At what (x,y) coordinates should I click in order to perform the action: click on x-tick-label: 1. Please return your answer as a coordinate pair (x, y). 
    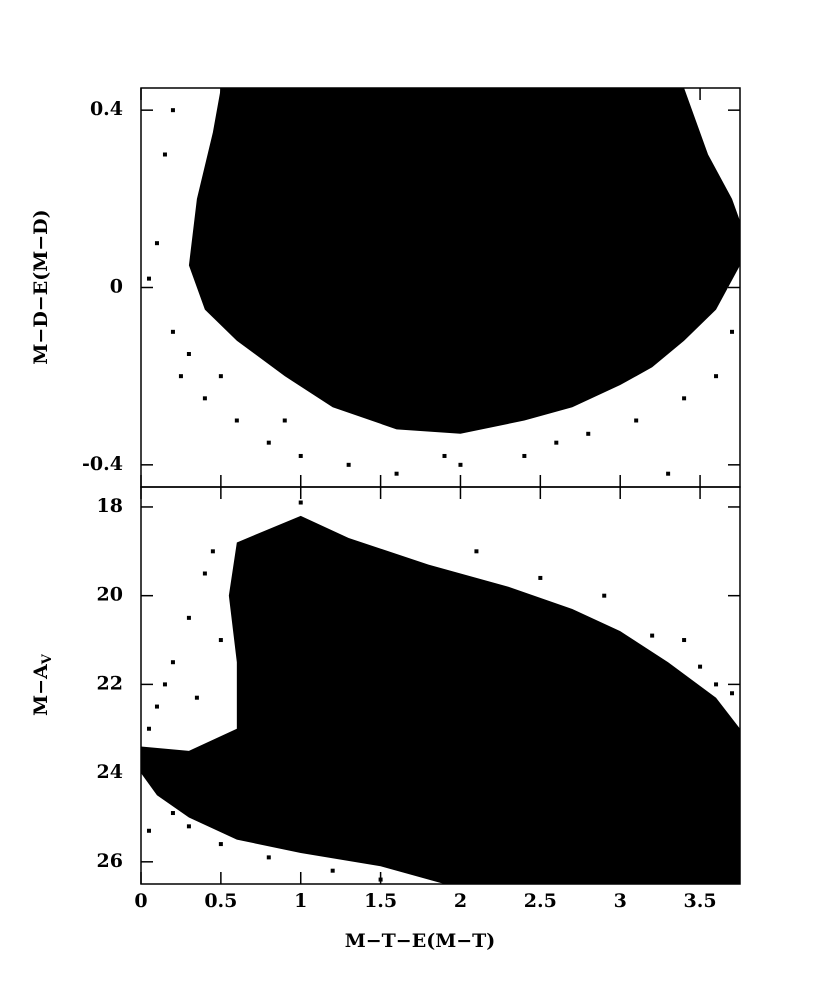
    Looking at the image, I should click on (300, 901).